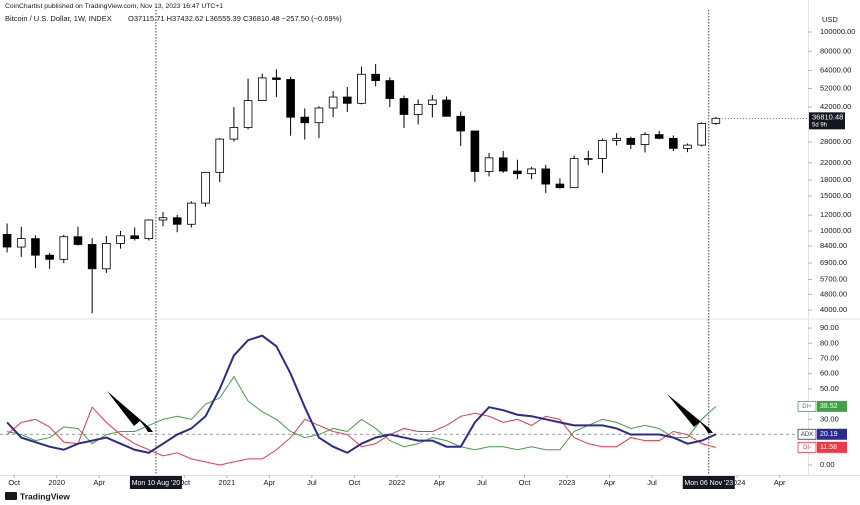  Describe the element at coordinates (835, 141) in the screenshot. I see `y-tick-label: 28000.00` at that location.